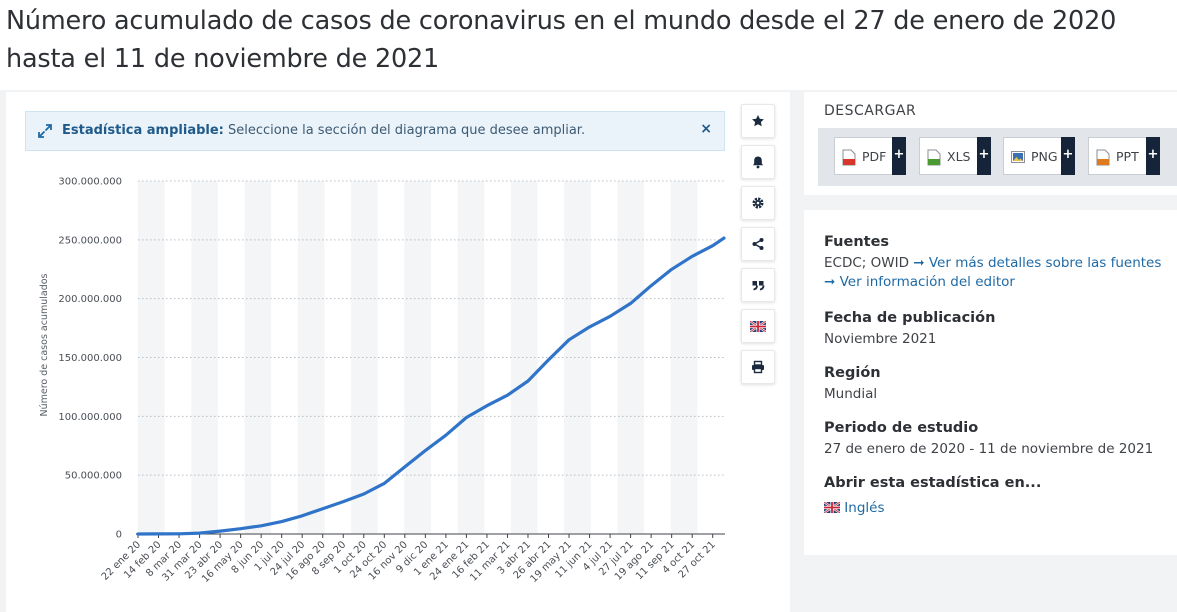 The width and height of the screenshot is (1177, 612). I want to click on y-tick-label: 50.000.000, so click(93, 476).